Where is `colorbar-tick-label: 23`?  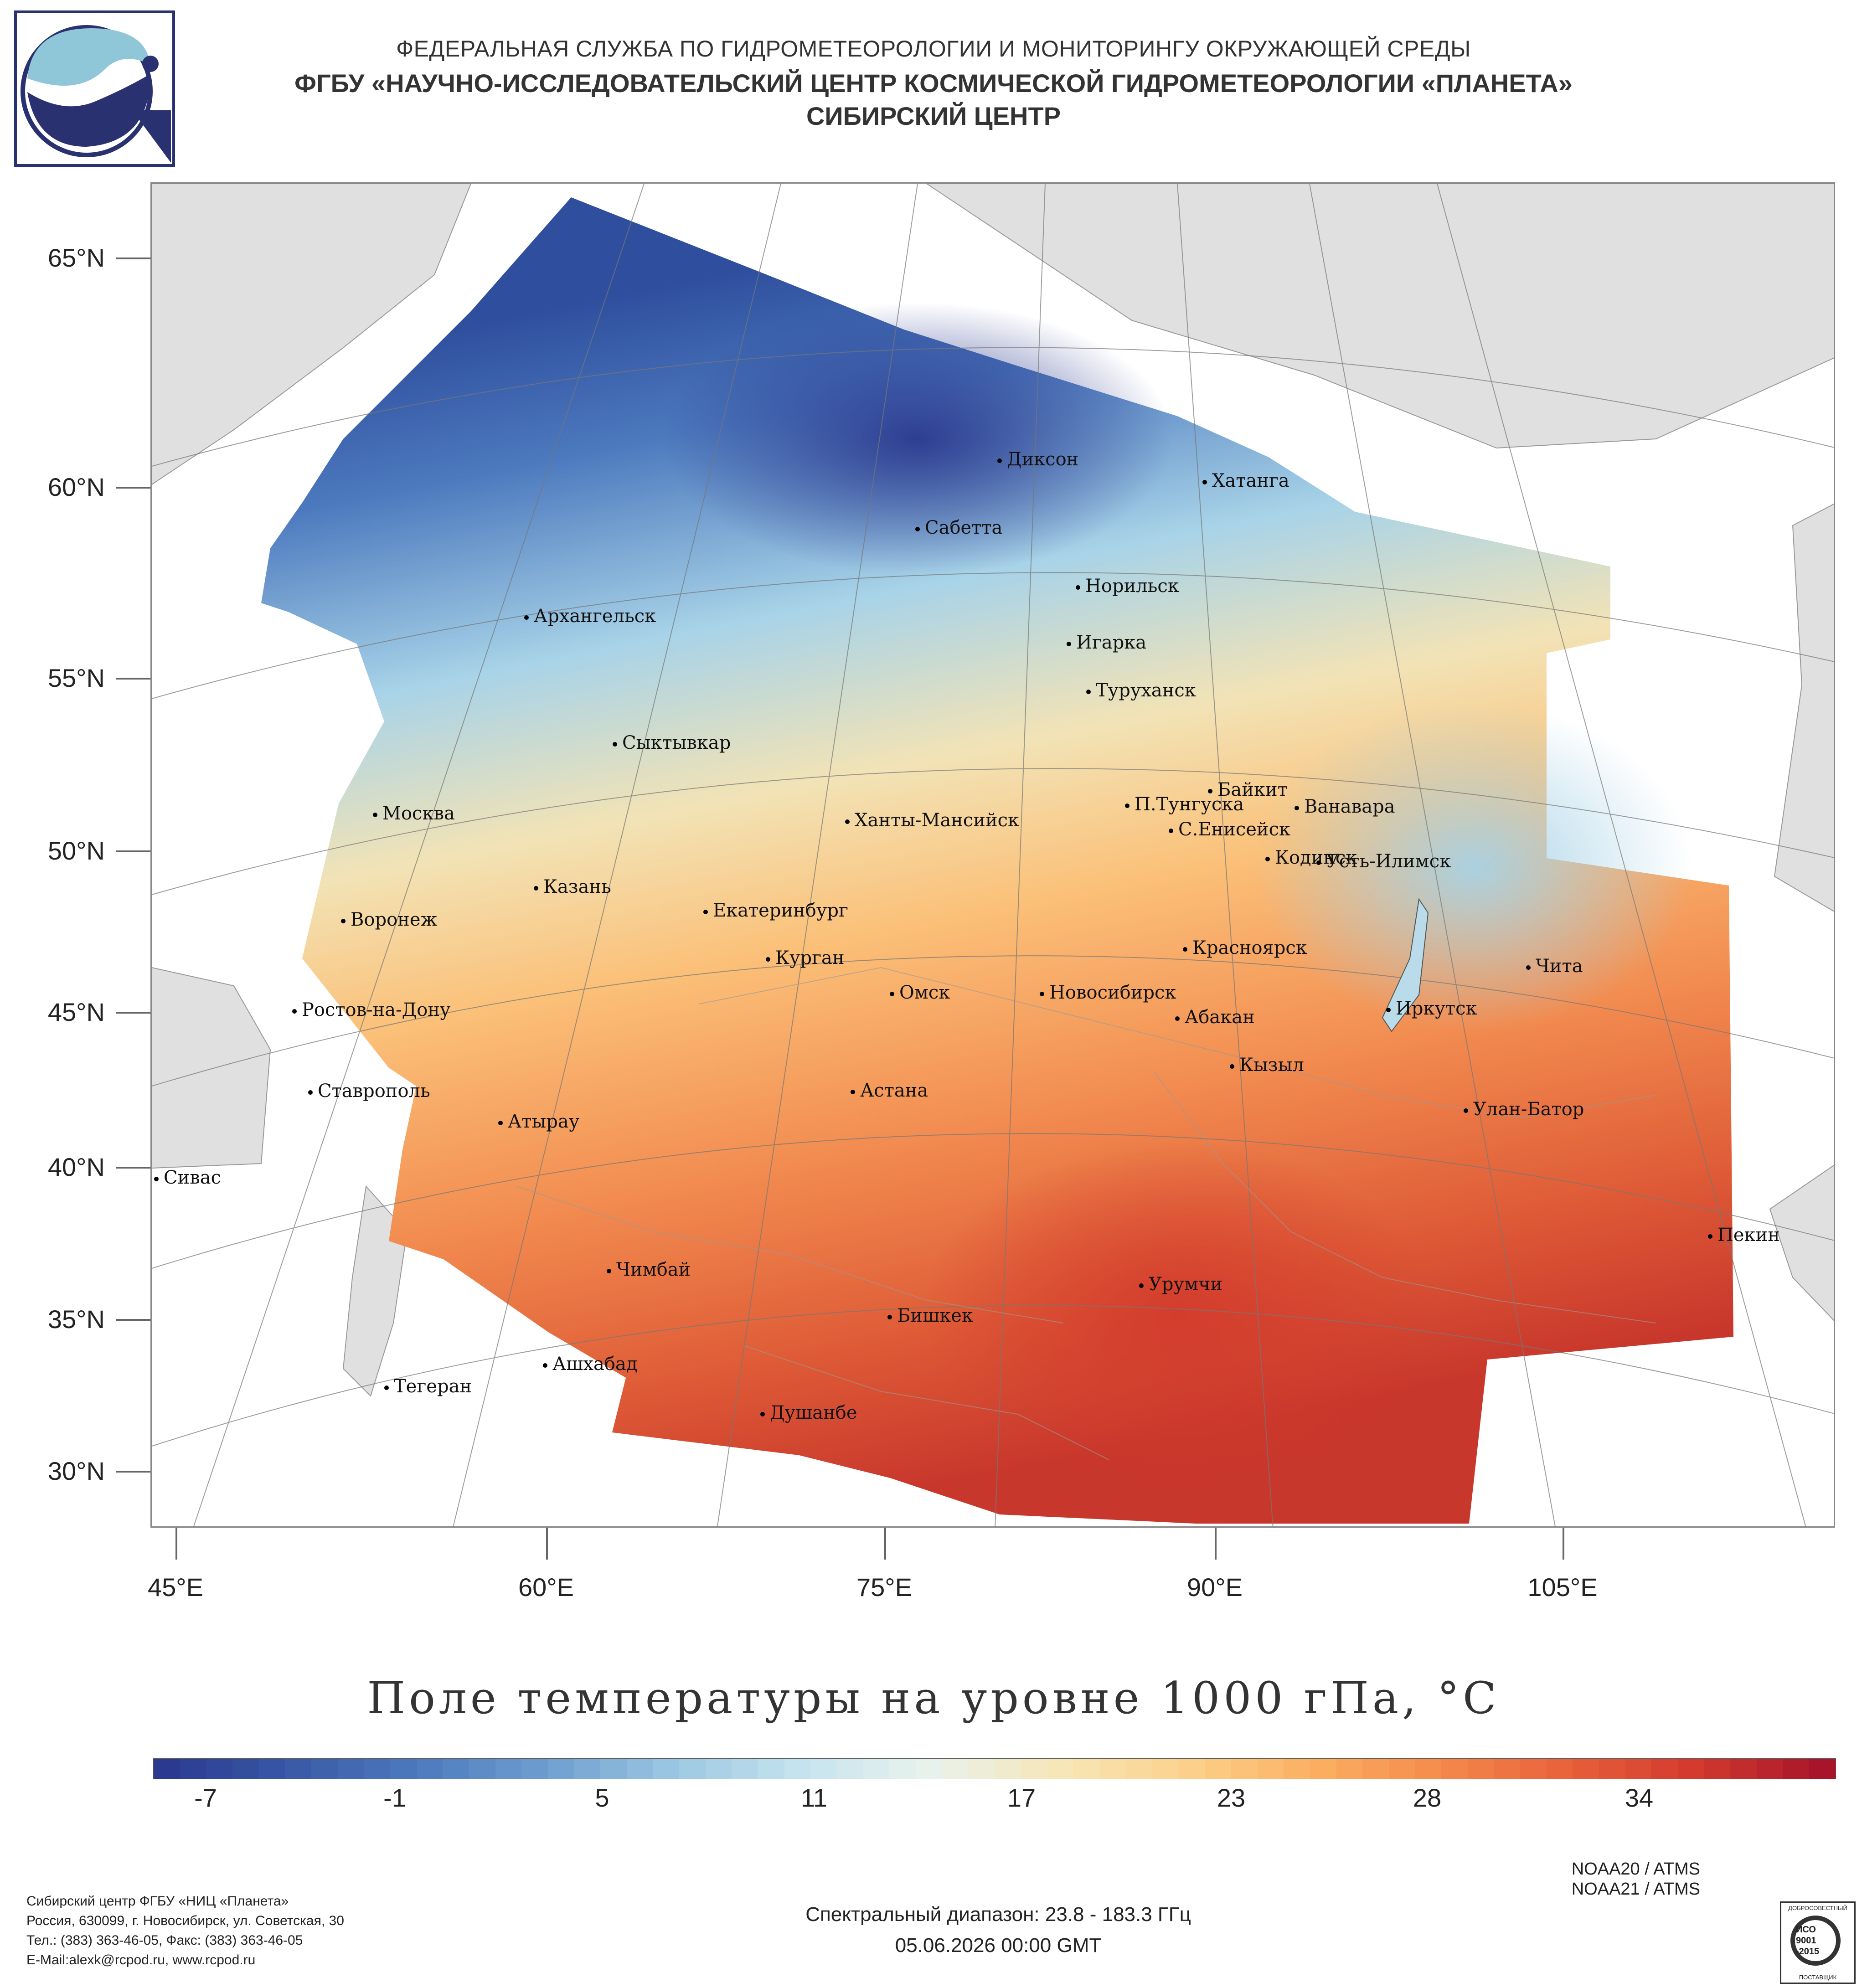
colorbar-tick-label: 23 is located at coordinates (1231, 1798).